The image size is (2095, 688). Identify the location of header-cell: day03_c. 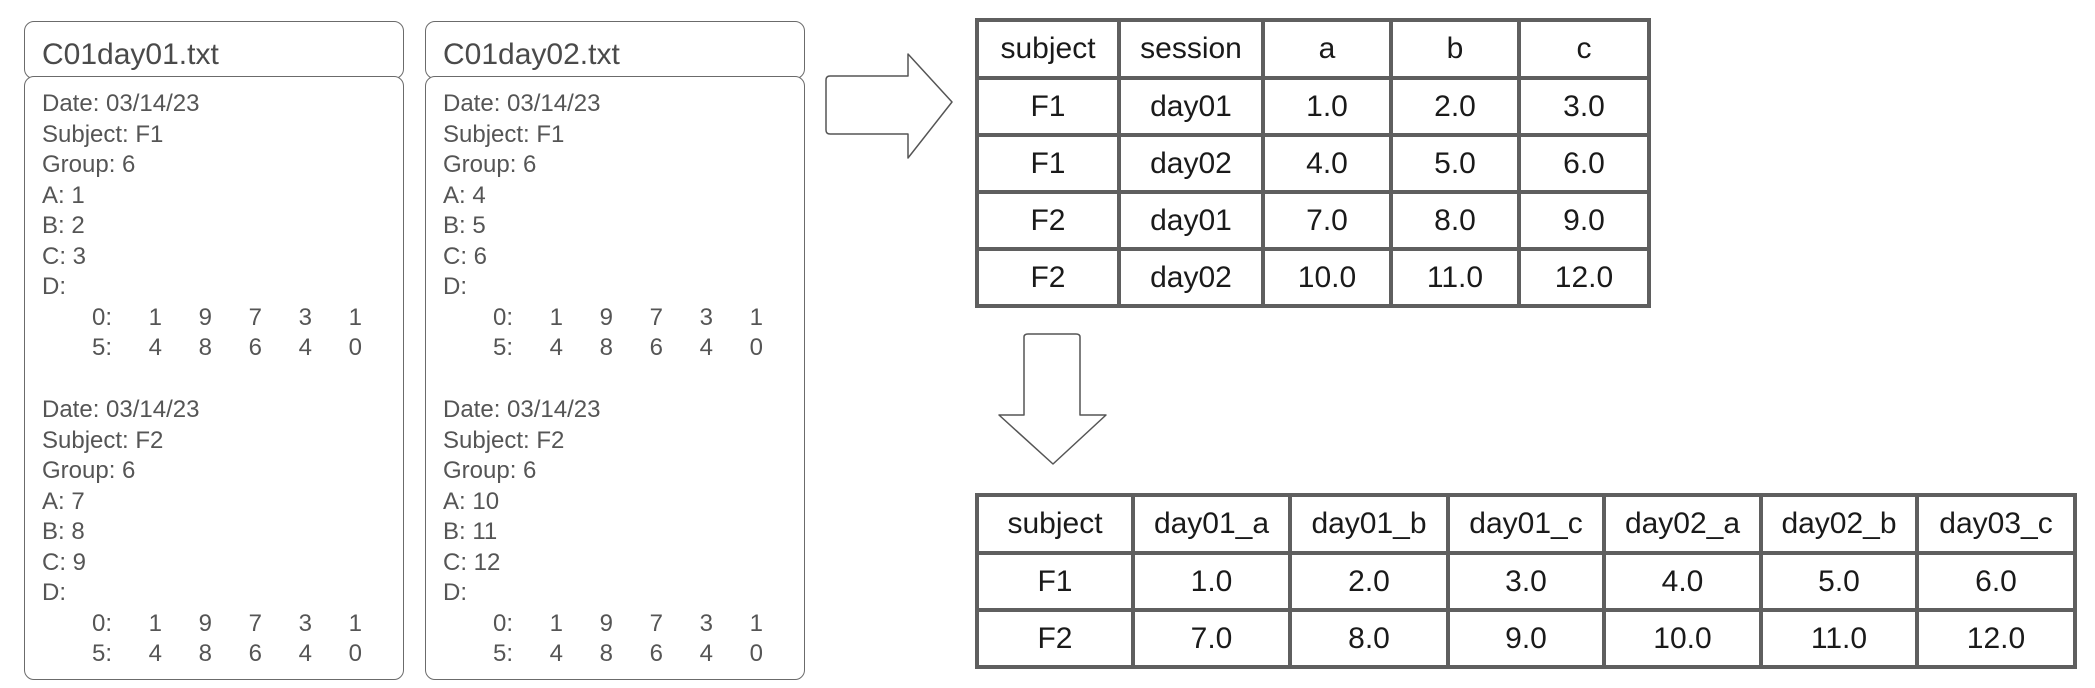
(1996, 524).